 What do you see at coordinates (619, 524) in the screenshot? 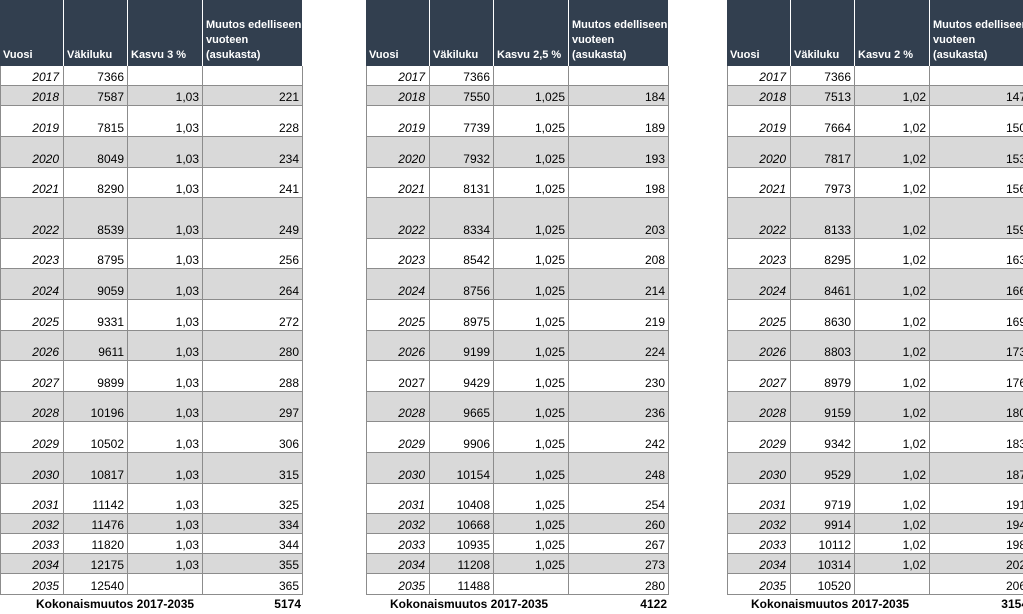
I see `change-cell: 260` at bounding box center [619, 524].